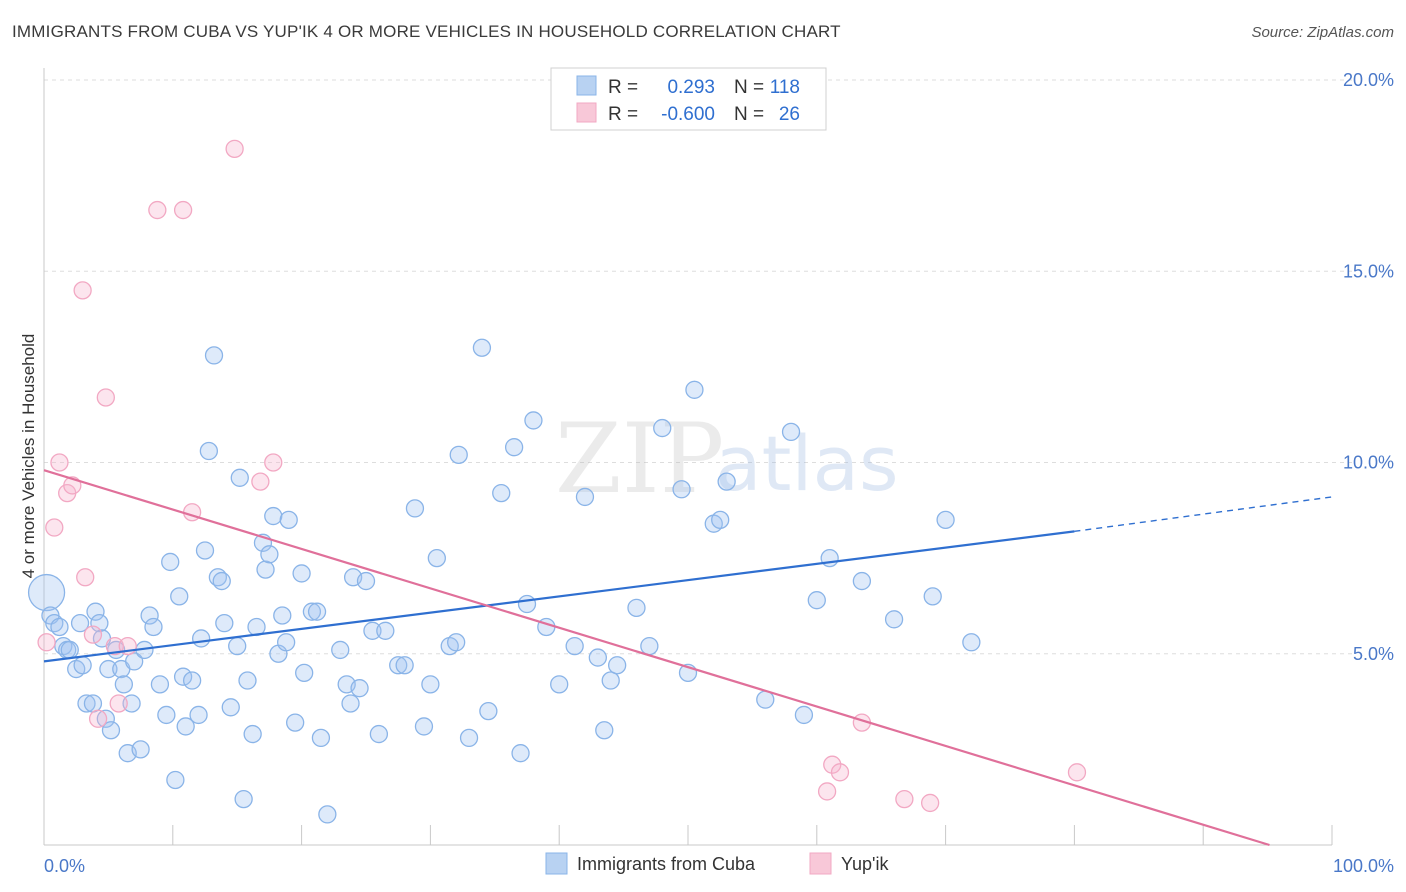 The image size is (1406, 892). Describe the element at coordinates (1322, 32) in the screenshot. I see `source-label: Source: ZipAtlas.com` at that location.